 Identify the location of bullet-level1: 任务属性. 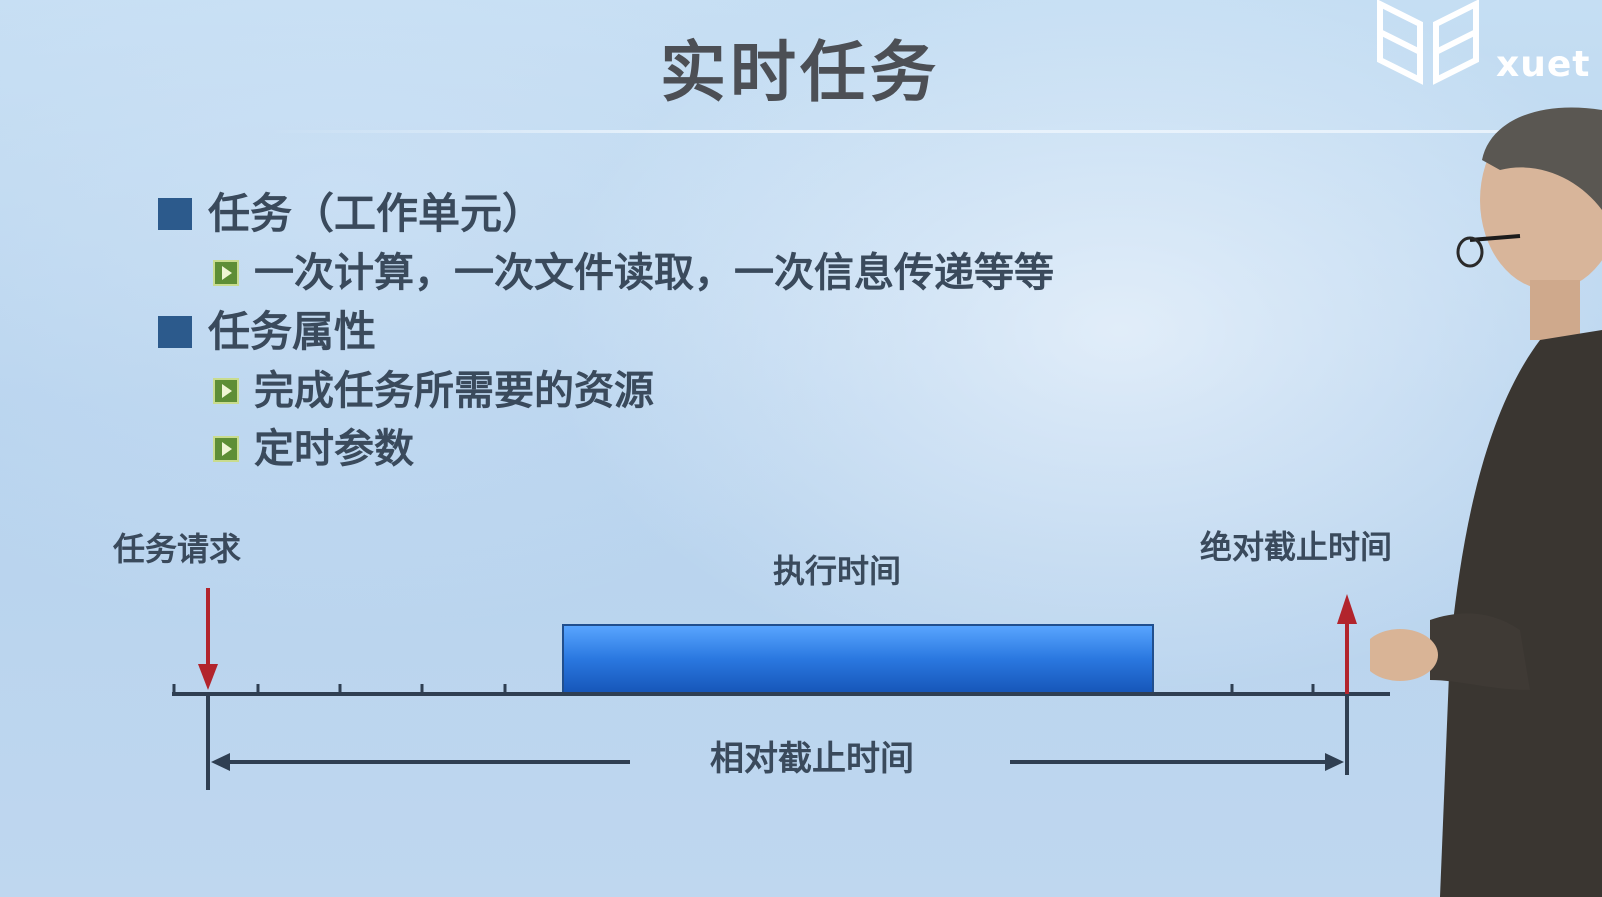
(606, 332).